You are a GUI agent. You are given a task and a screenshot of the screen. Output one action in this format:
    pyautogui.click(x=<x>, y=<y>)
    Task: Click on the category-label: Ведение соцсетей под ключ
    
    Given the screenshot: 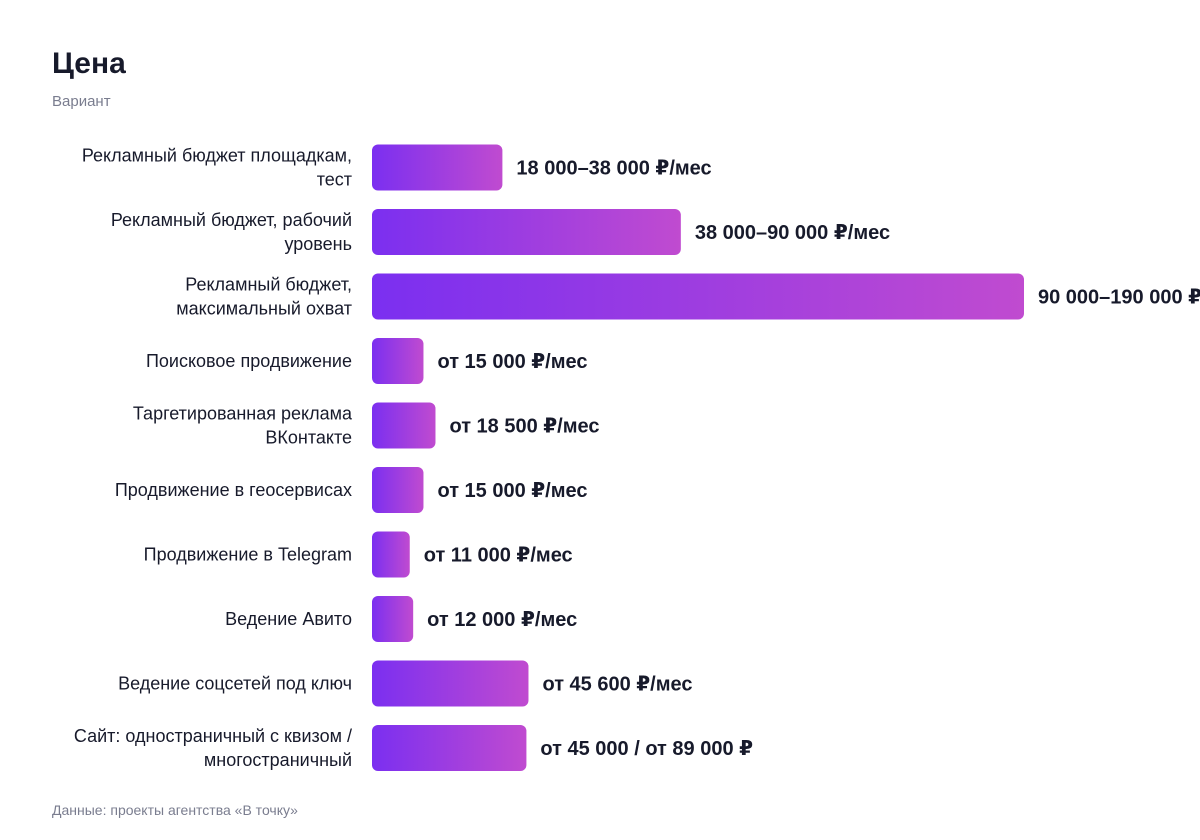 What is the action you would take?
    pyautogui.click(x=235, y=684)
    